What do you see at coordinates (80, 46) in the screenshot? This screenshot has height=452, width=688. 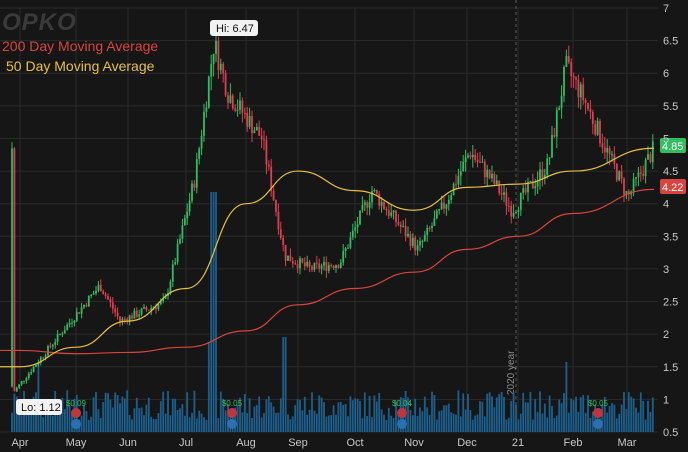 I see `legend-ma200: 200 Day Moving Average` at bounding box center [80, 46].